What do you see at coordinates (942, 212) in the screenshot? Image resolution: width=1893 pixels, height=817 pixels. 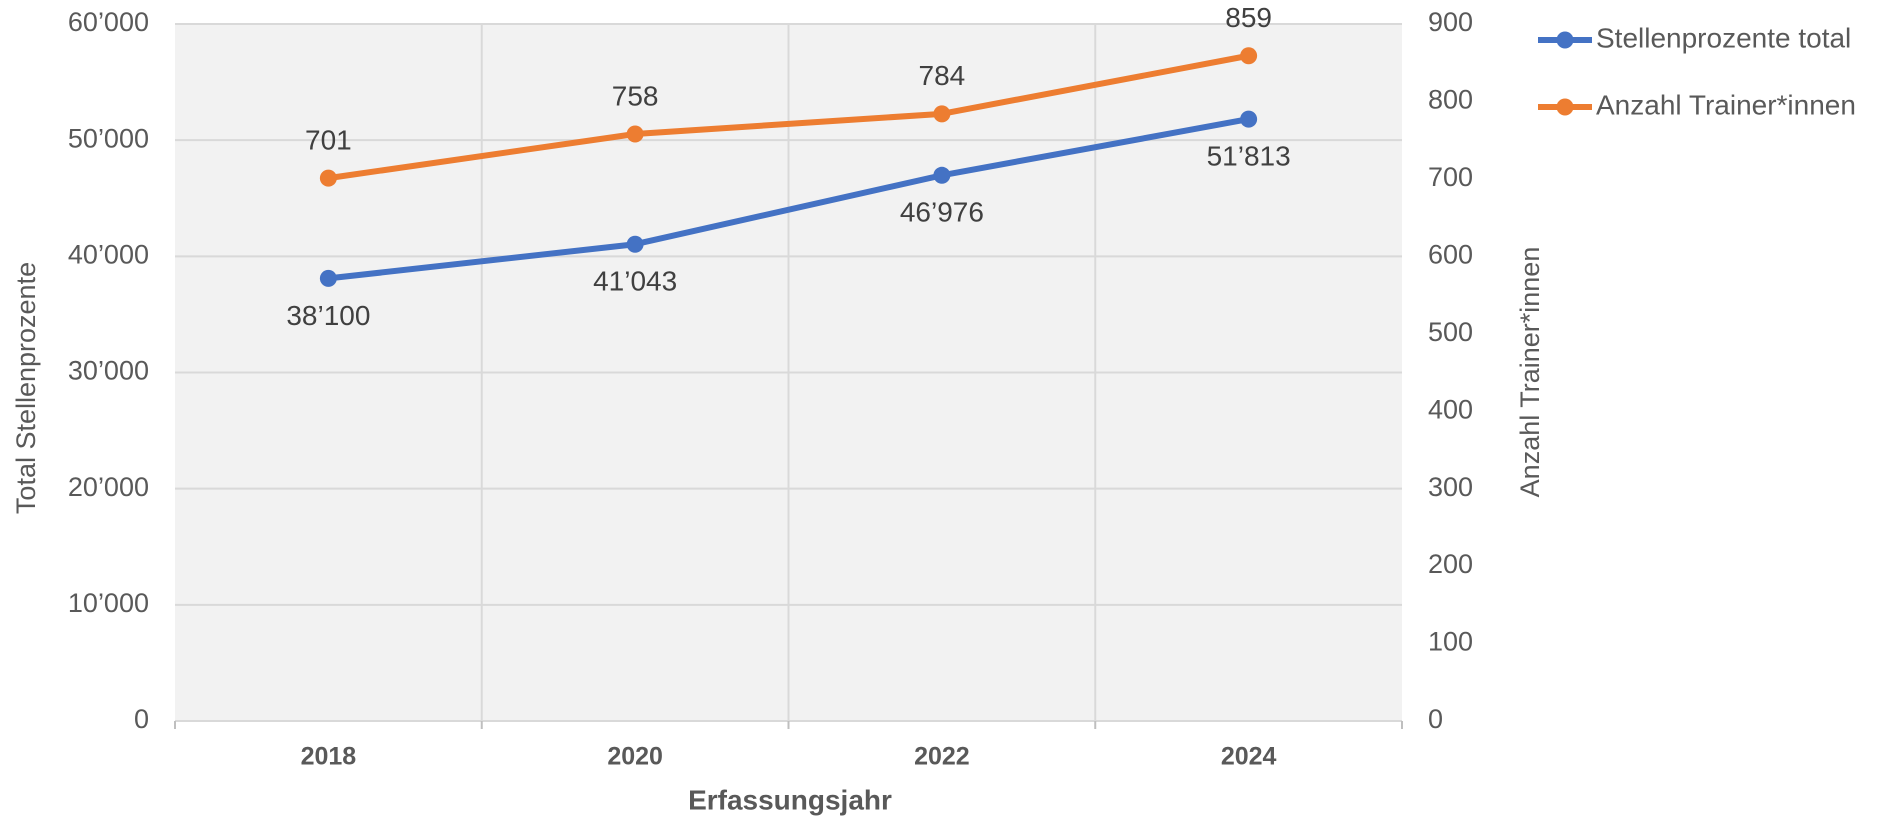 I see `data-label: 46’976` at bounding box center [942, 212].